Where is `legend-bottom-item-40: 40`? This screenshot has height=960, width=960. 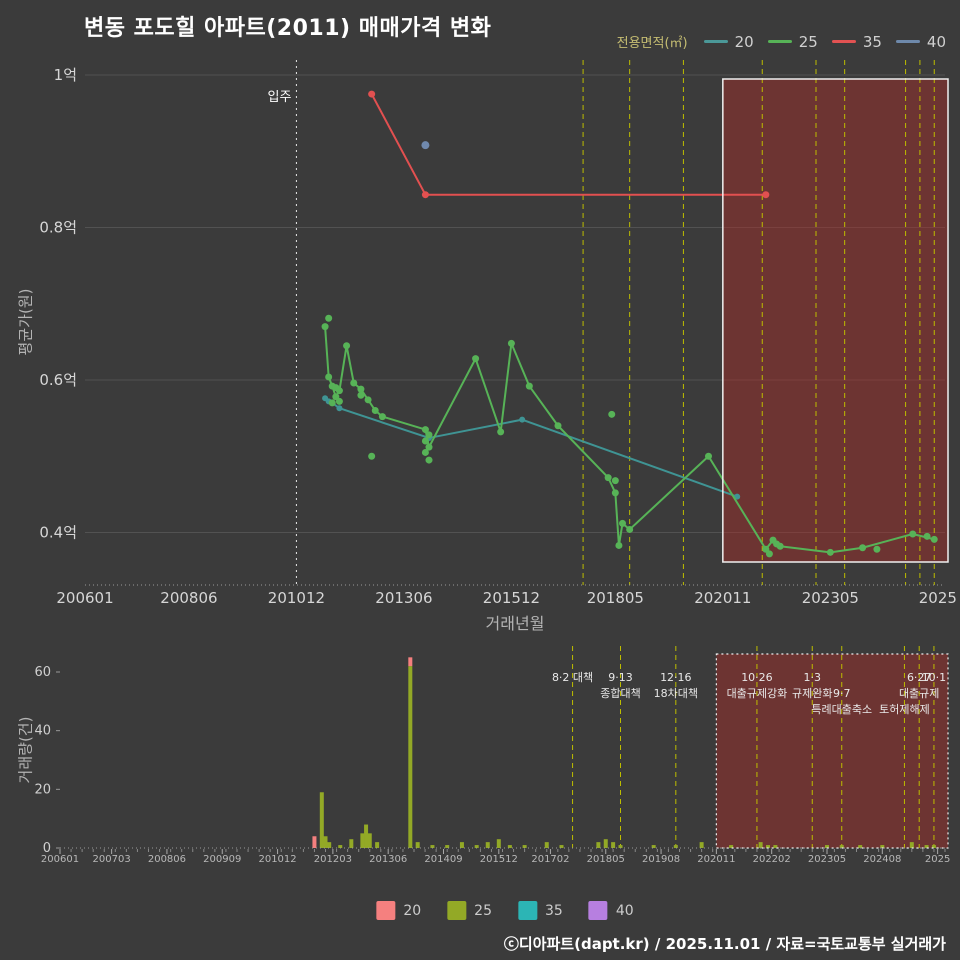 legend-bottom-item-40: 40 is located at coordinates (611, 910).